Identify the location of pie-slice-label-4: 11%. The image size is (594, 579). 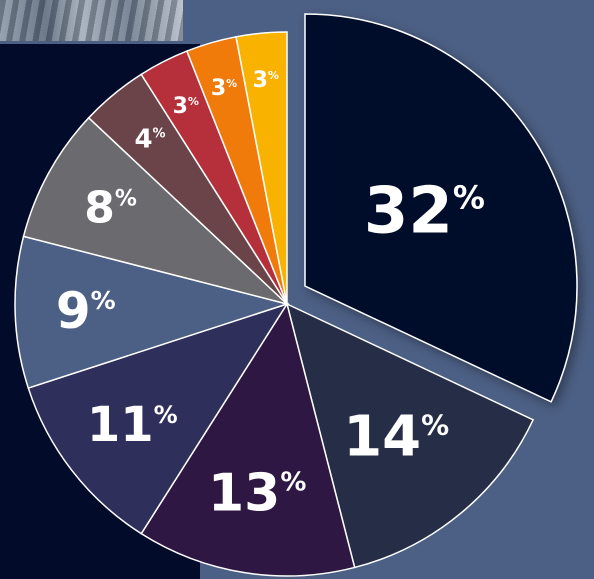
(132, 425).